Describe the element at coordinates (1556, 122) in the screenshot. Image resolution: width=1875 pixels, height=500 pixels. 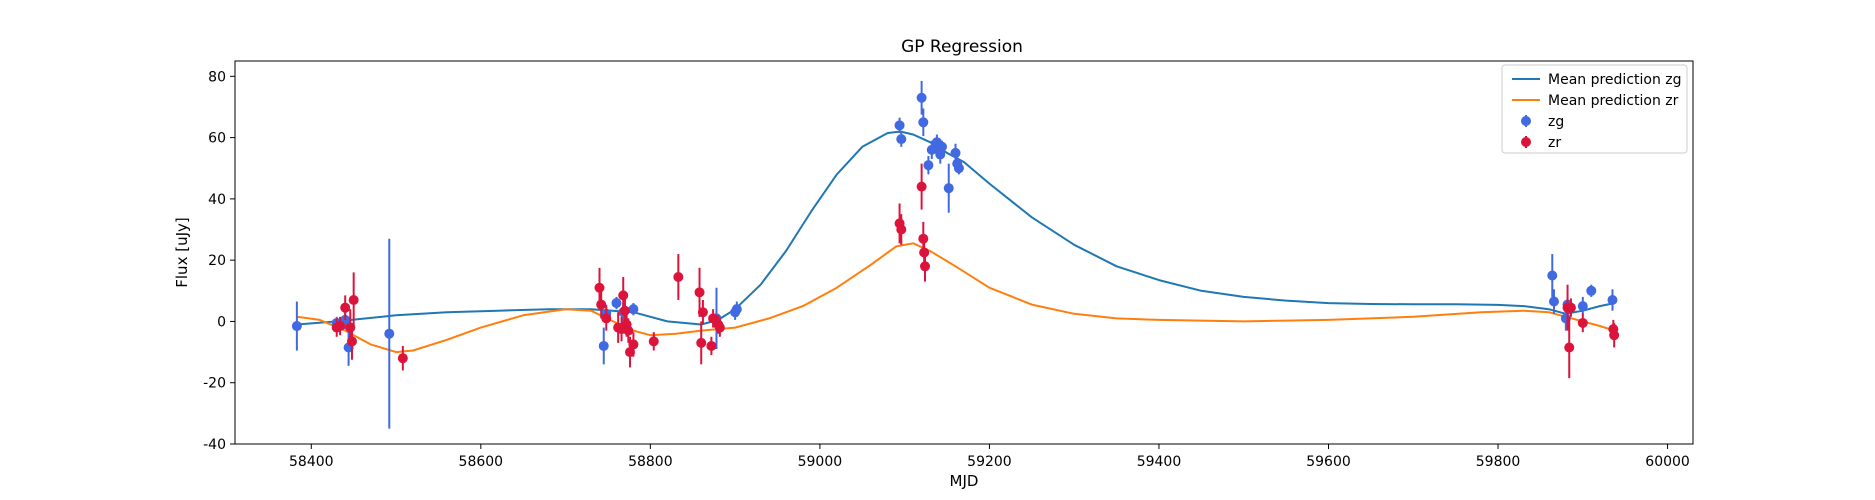
I see `legend-entry-label: zg` at that location.